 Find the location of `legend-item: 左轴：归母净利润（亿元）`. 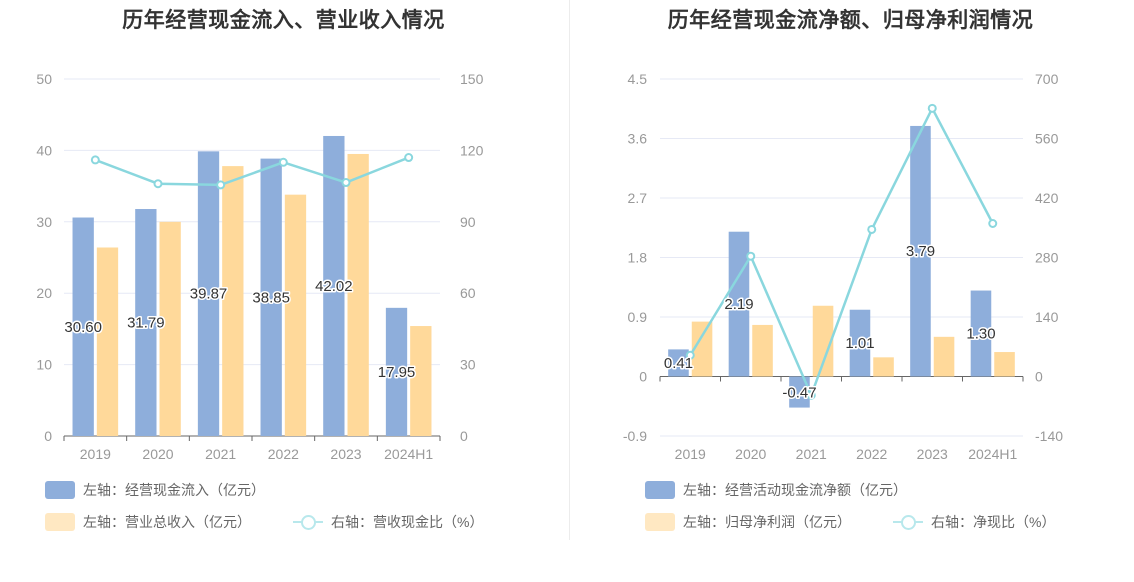

legend-item: 左轴：归母净利润（亿元） is located at coordinates (748, 522).